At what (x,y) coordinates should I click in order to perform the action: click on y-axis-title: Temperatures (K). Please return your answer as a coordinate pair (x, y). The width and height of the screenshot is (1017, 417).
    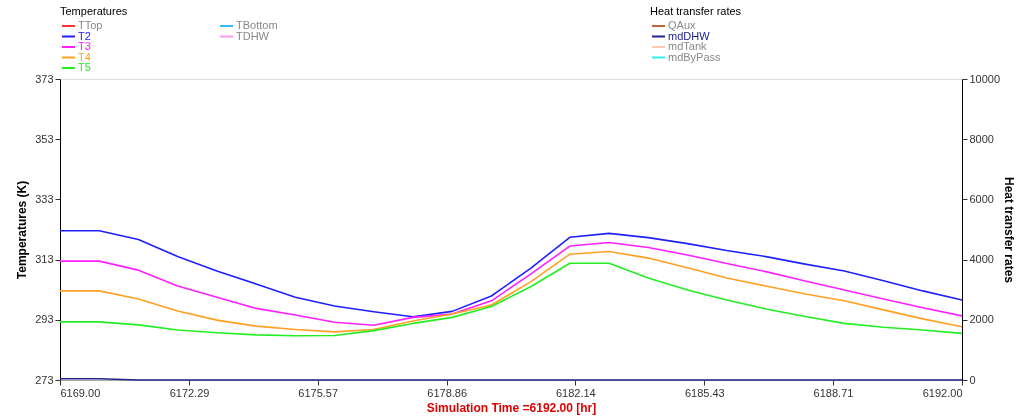
    Looking at the image, I should click on (22, 230).